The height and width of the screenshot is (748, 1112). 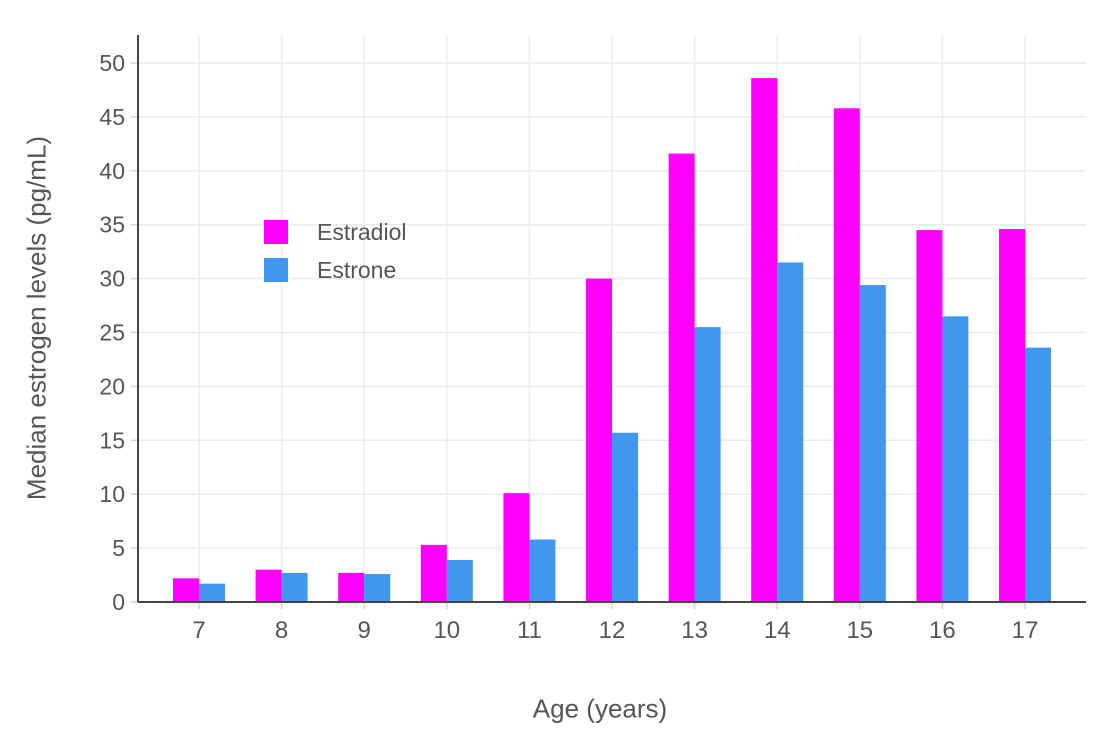 What do you see at coordinates (112, 63) in the screenshot?
I see `y-tick-label-50: 50` at bounding box center [112, 63].